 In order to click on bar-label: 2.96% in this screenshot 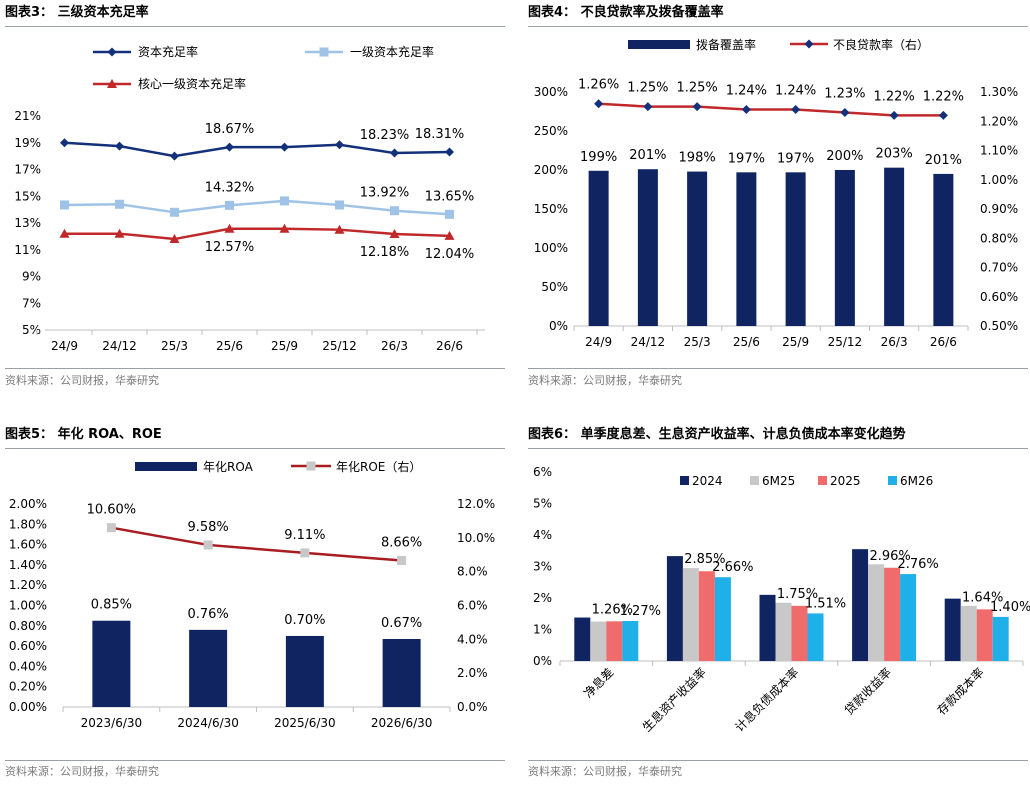, I will do `click(889, 556)`.